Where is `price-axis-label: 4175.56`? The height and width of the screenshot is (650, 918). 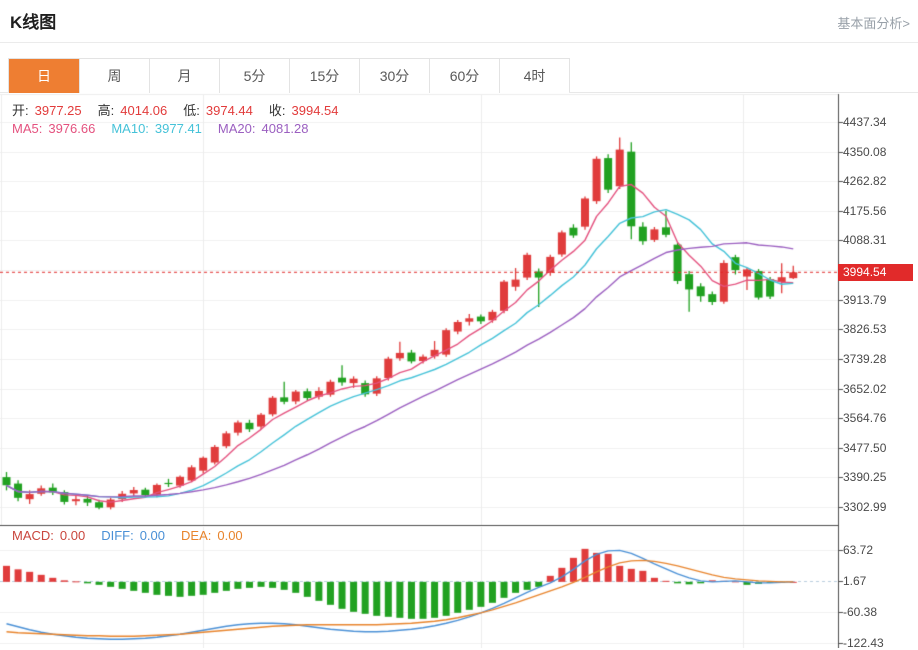 price-axis-label: 4175.56 is located at coordinates (865, 210).